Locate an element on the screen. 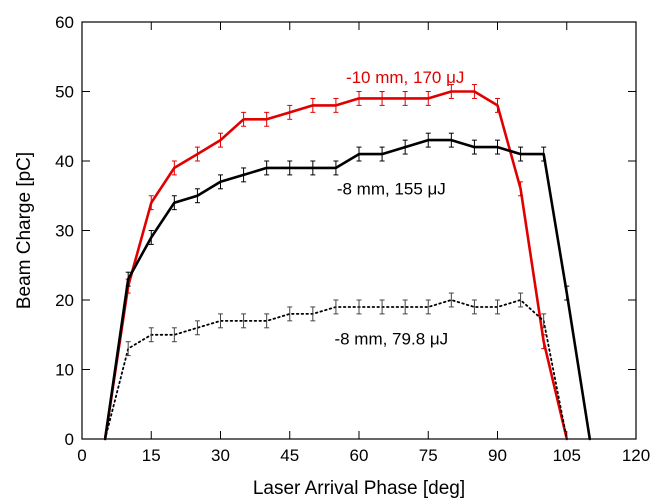 The height and width of the screenshot is (501, 662). x-tick-label: 30 is located at coordinates (220, 455).